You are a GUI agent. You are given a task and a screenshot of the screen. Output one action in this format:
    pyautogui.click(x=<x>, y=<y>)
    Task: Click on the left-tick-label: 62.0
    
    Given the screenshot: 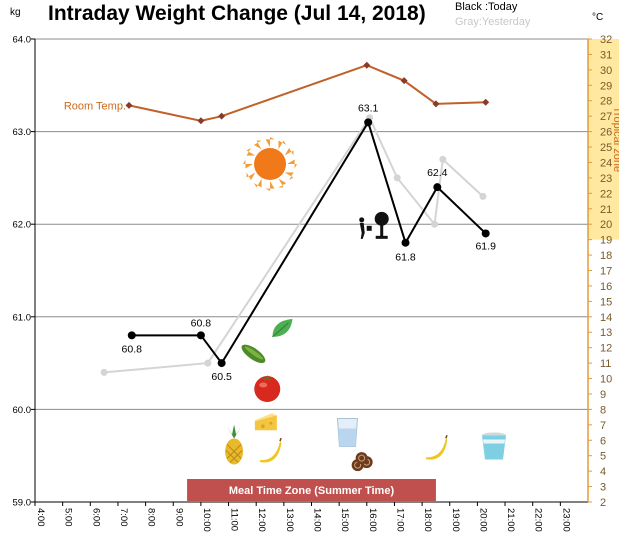 What is the action you would take?
    pyautogui.click(x=22, y=225)
    